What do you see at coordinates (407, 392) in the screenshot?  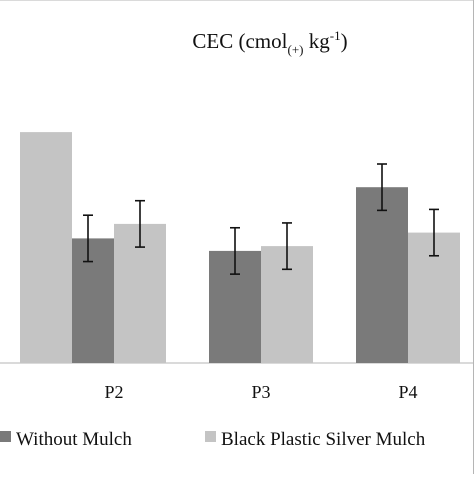 I see `x-tick-label-p4: P4` at bounding box center [407, 392].